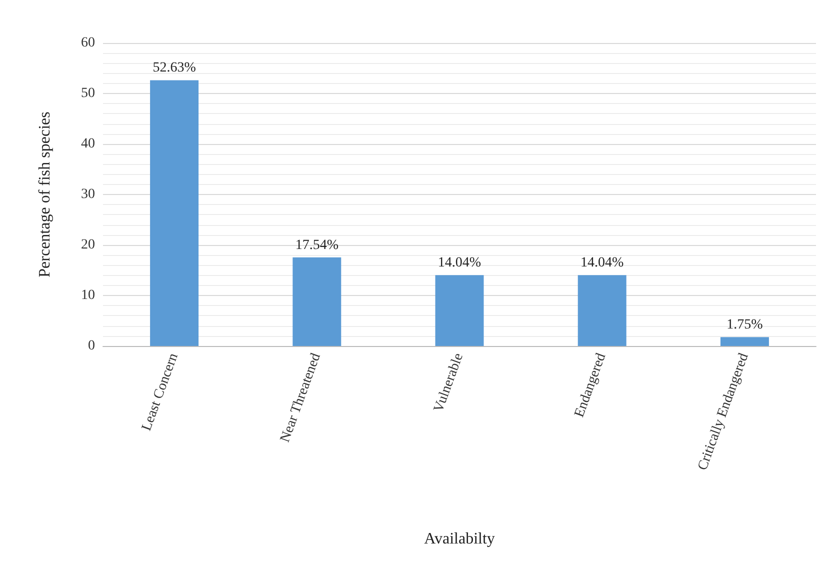 The width and height of the screenshot is (837, 577). I want to click on y-tick-label: 10, so click(88, 295).